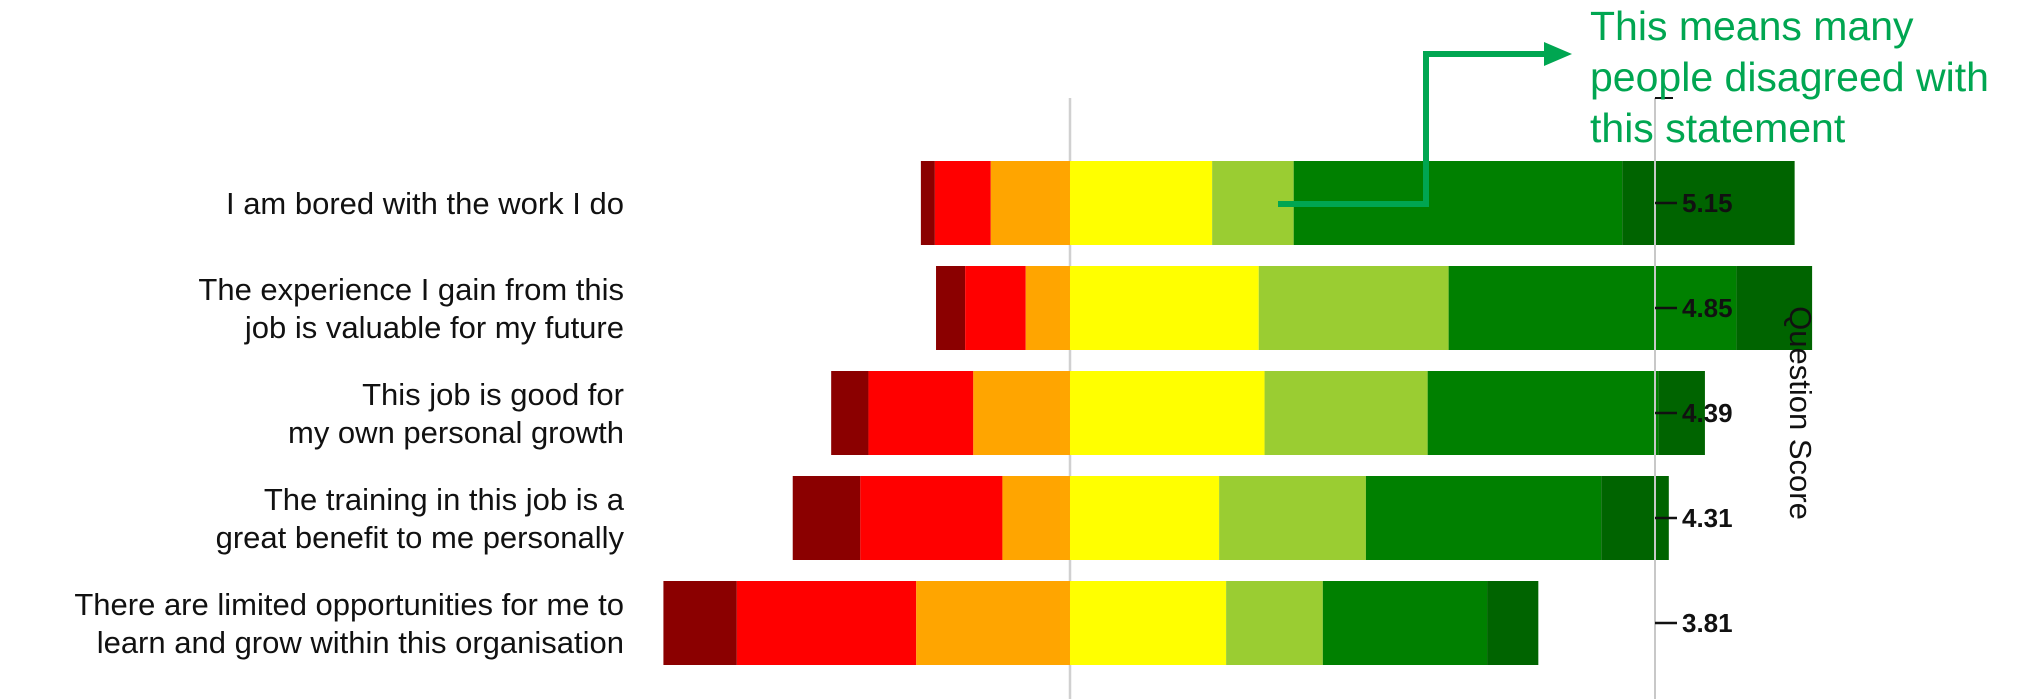 Image resolution: width=2026 pixels, height=699 pixels. Describe the element at coordinates (1694, 367) in the screenshot. I see `score-labels: 5.15 4.85 4.39 4.31 3.81` at that location.